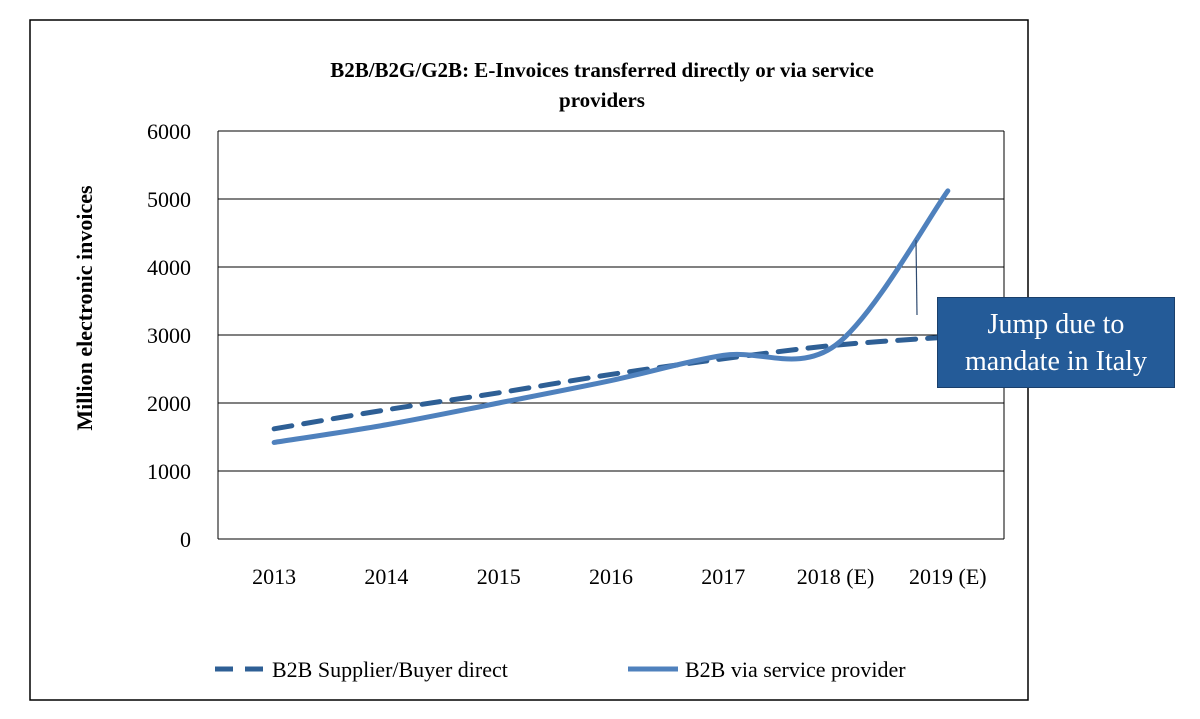  I want to click on x-tick-label: 2016, so click(611, 576).